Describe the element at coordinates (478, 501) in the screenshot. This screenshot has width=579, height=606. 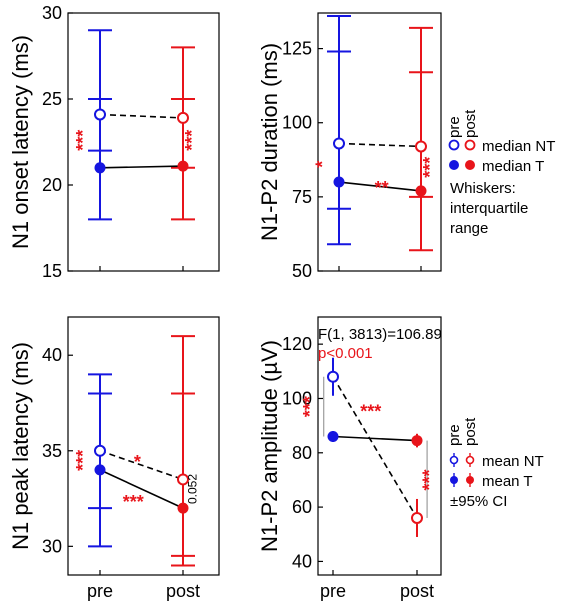
I see `legend-bottom-note: ±95% CI` at that location.